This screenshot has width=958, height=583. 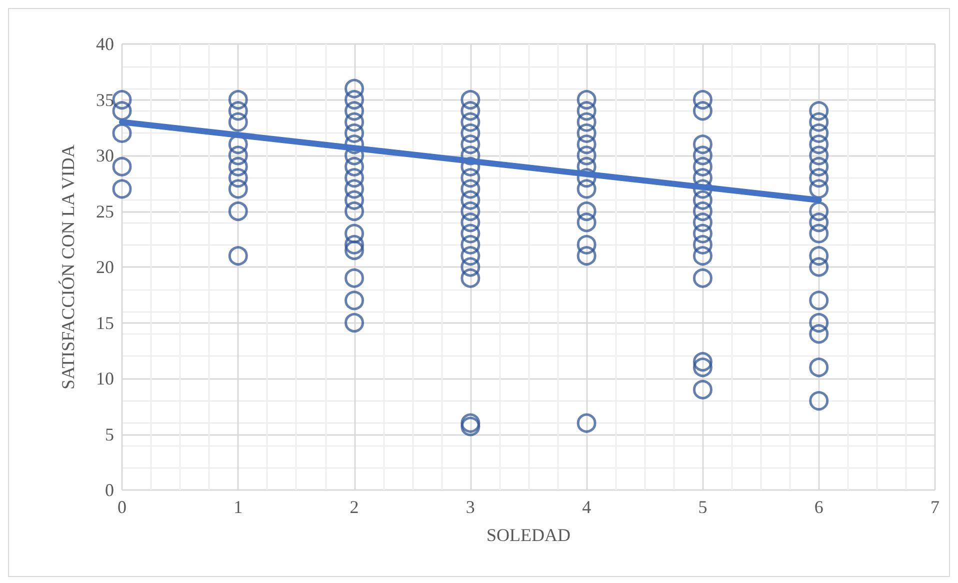 I want to click on y-tick-label: 15, so click(x=105, y=322).